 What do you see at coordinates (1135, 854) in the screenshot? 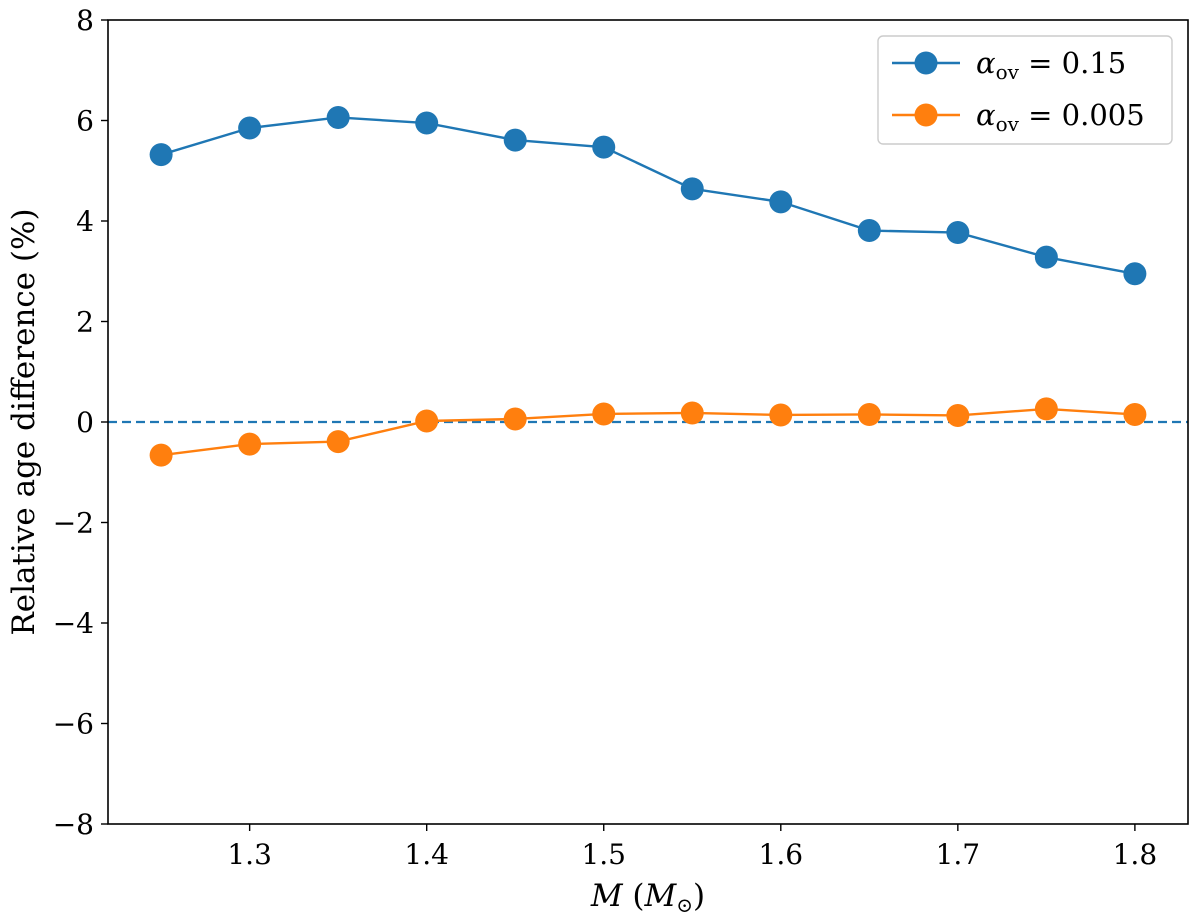
I see `x-tick-label: 1.8` at bounding box center [1135, 854].